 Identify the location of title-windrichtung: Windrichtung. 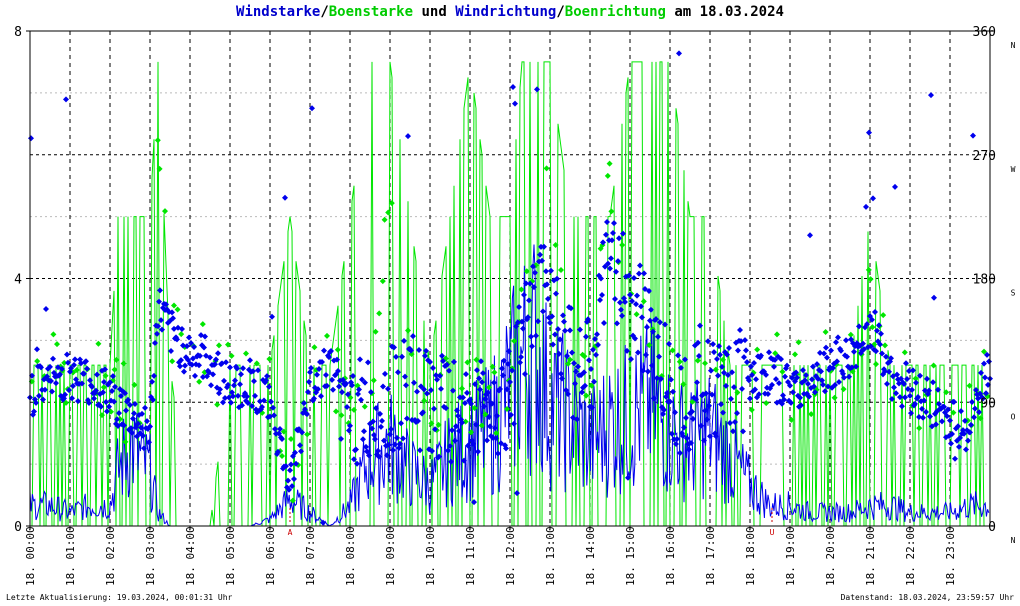
(506, 12).